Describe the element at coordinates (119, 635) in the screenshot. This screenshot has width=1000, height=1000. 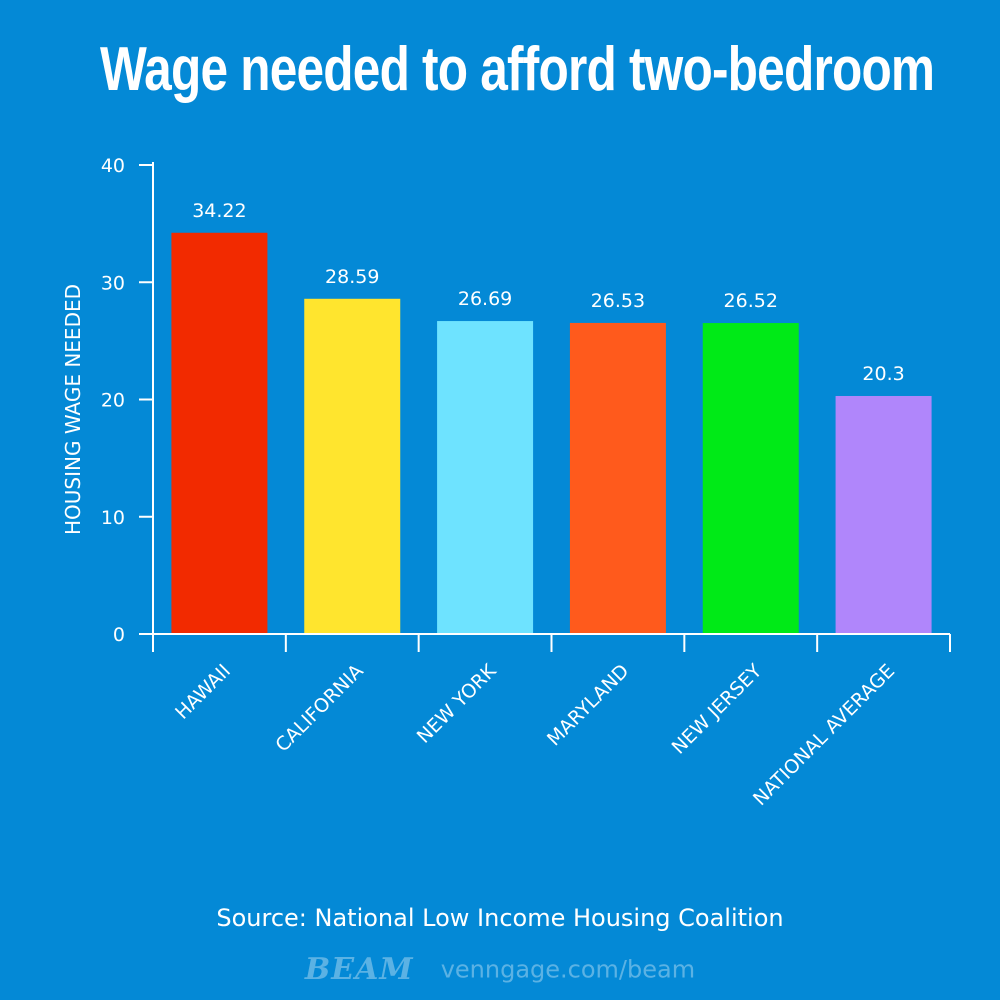
I see `y-tick-label: 0` at that location.